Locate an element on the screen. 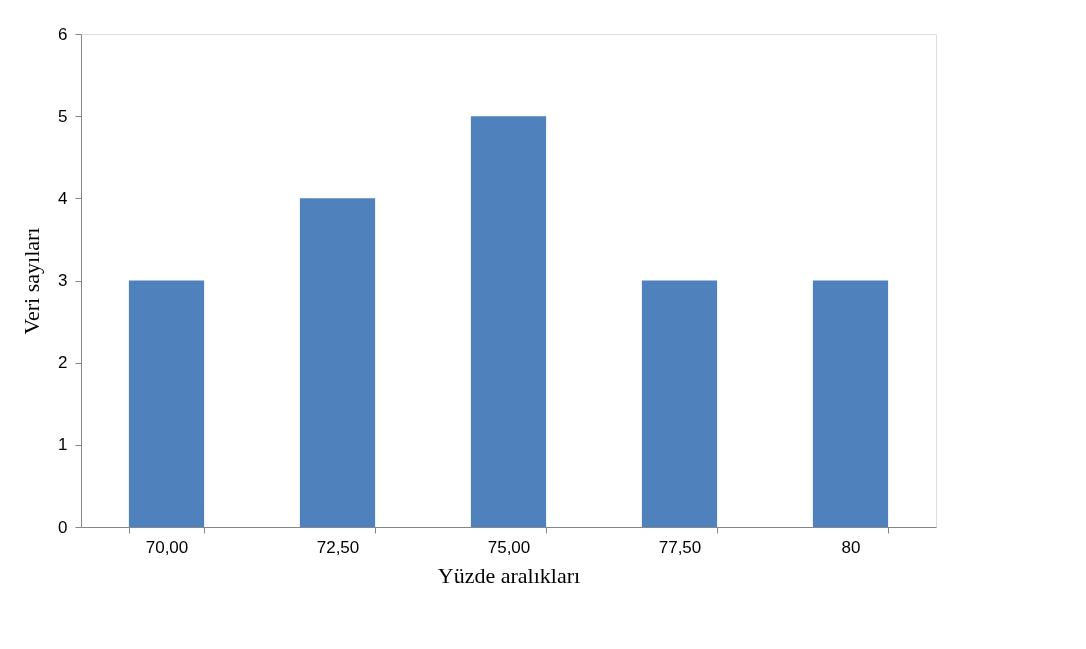  y-axis-title: Veri sayıları is located at coordinates (32, 281).